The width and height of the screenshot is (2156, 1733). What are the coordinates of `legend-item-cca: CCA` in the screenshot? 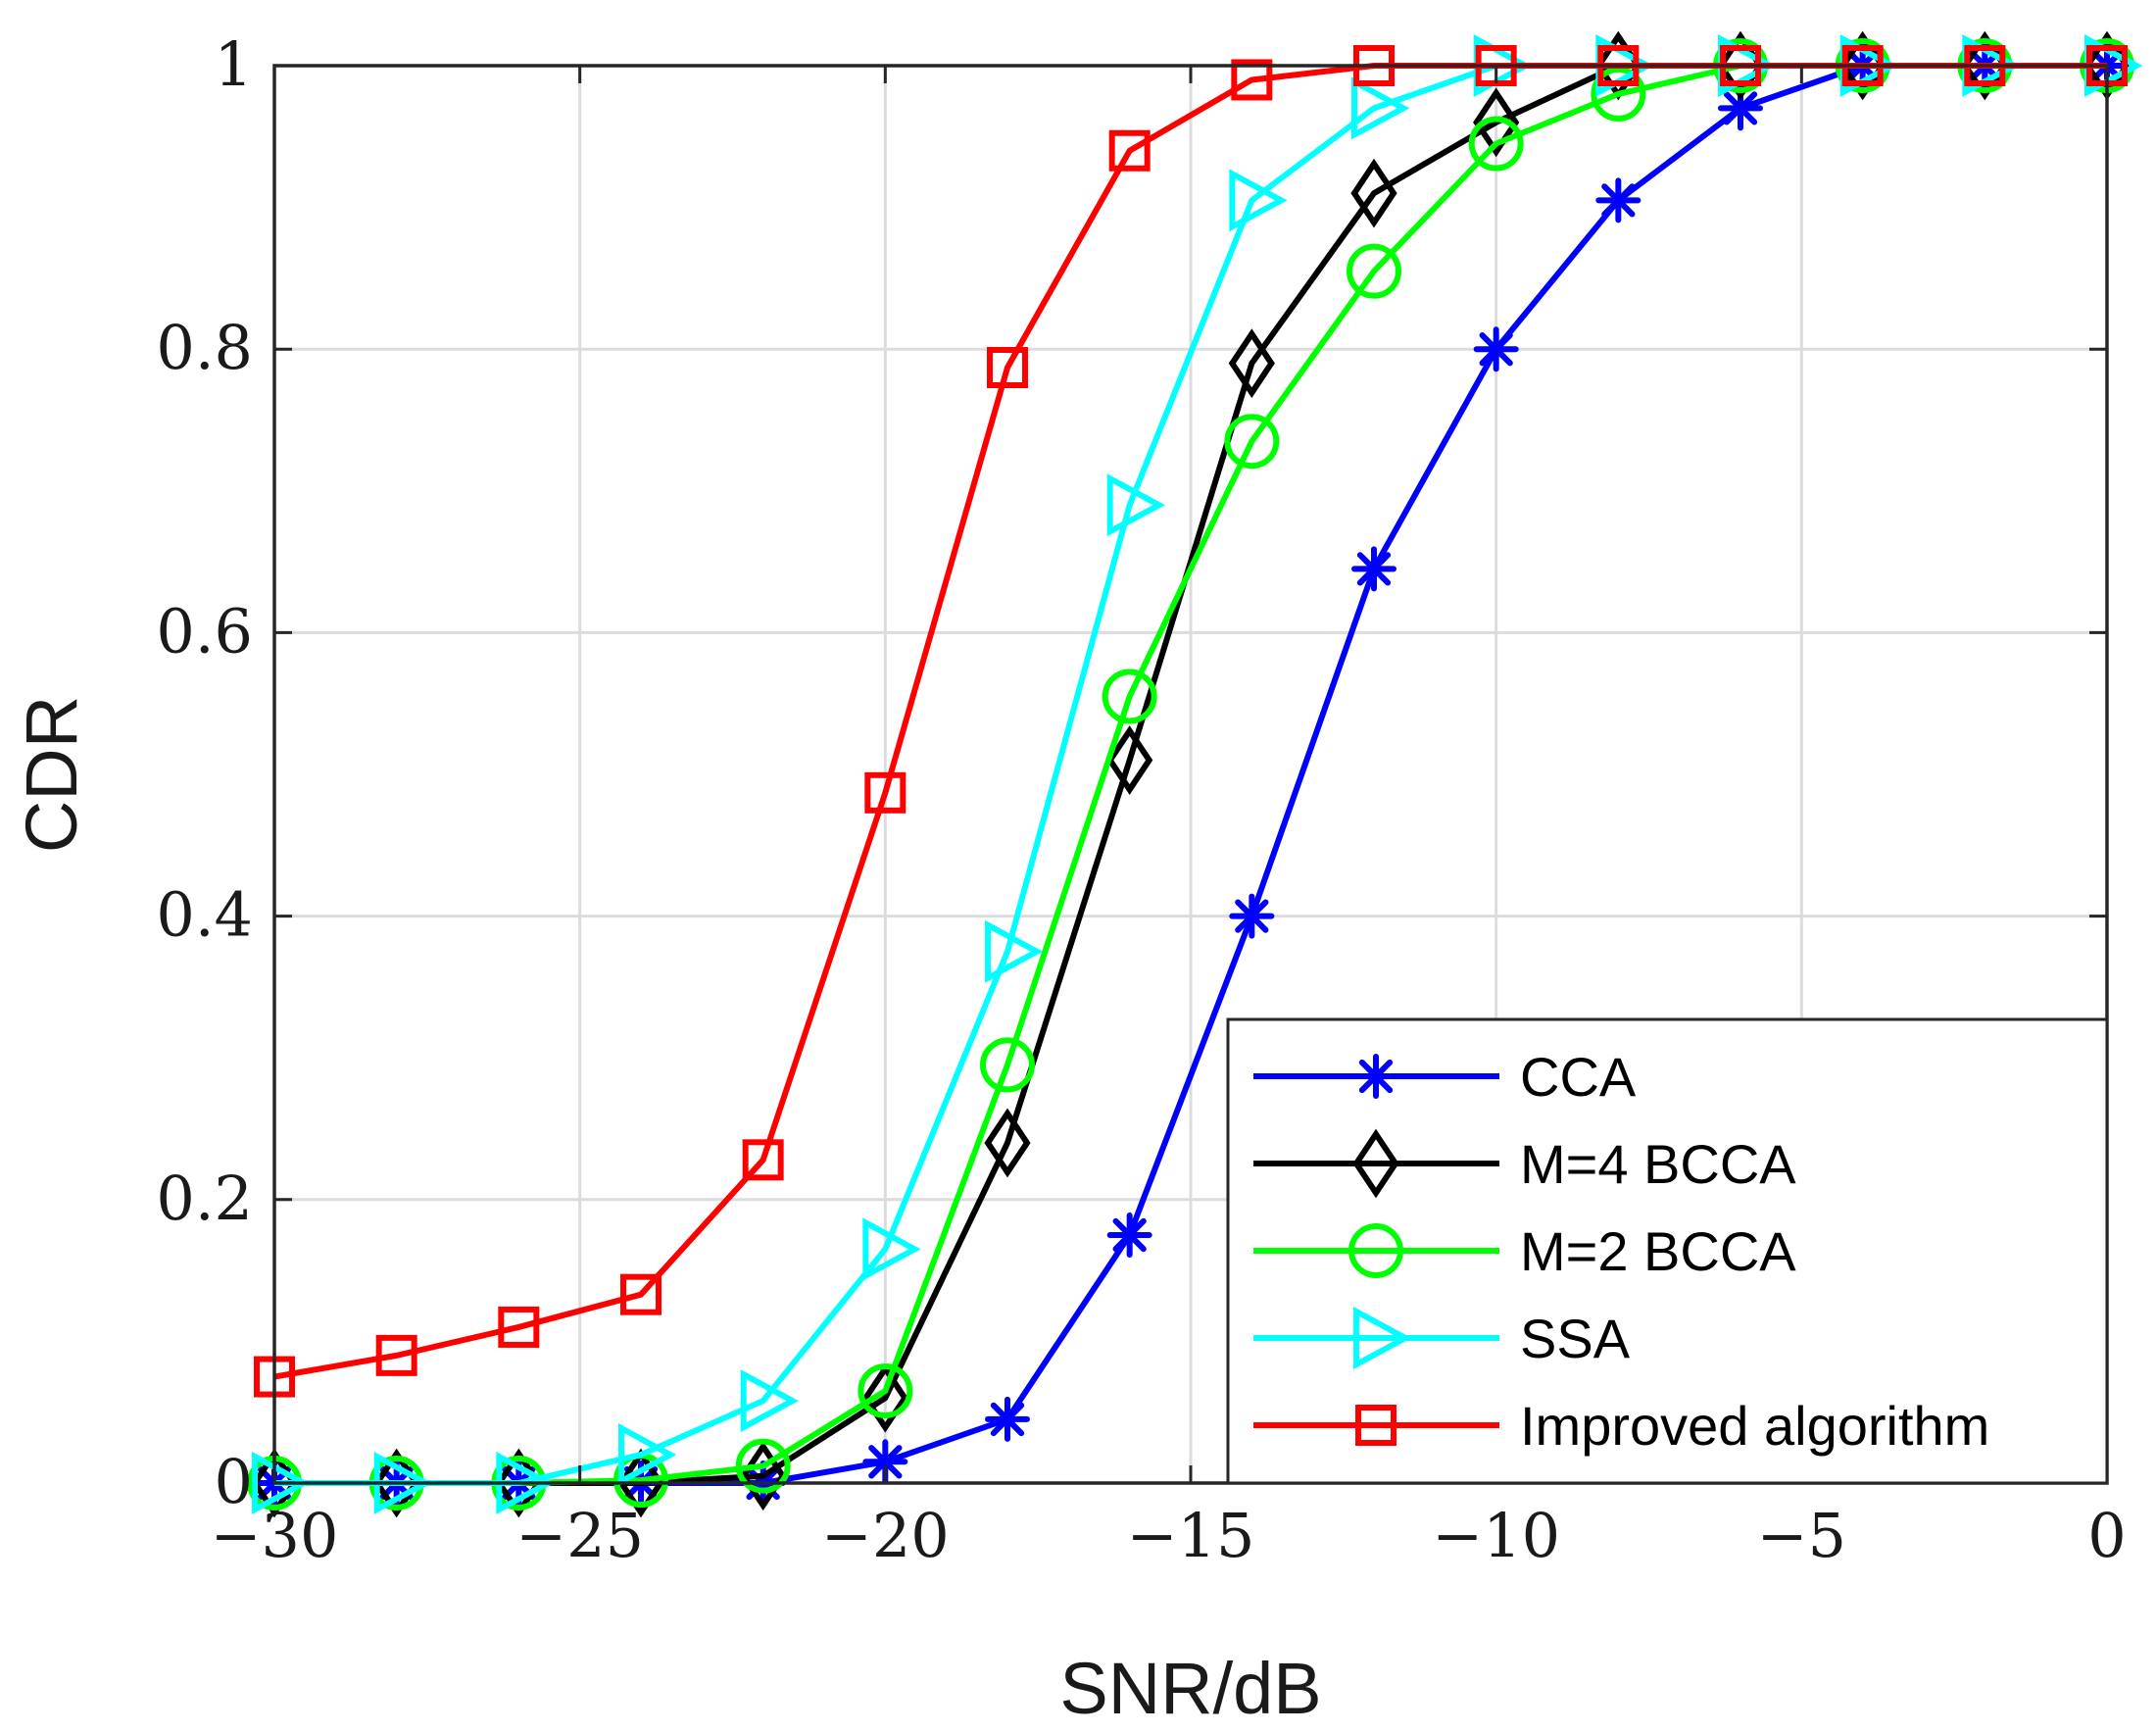 It's located at (1445, 1077).